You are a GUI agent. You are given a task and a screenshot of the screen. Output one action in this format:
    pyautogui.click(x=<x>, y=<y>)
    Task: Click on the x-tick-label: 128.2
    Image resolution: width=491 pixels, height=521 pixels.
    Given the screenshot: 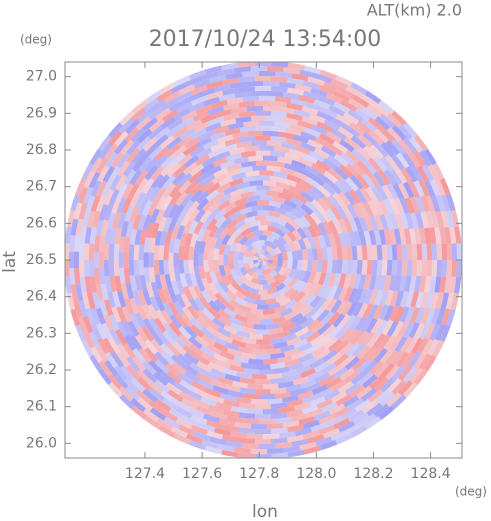 What is the action you would take?
    pyautogui.click(x=373, y=474)
    